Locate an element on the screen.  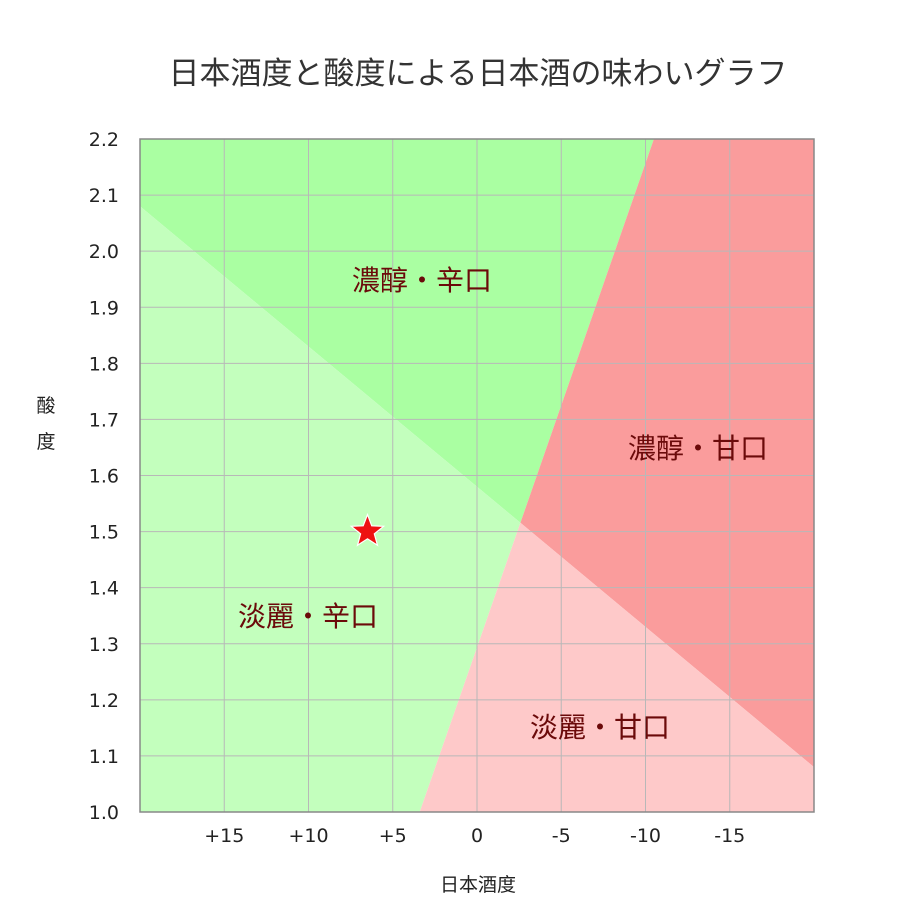
x-tick-label: -10 is located at coordinates (645, 836).